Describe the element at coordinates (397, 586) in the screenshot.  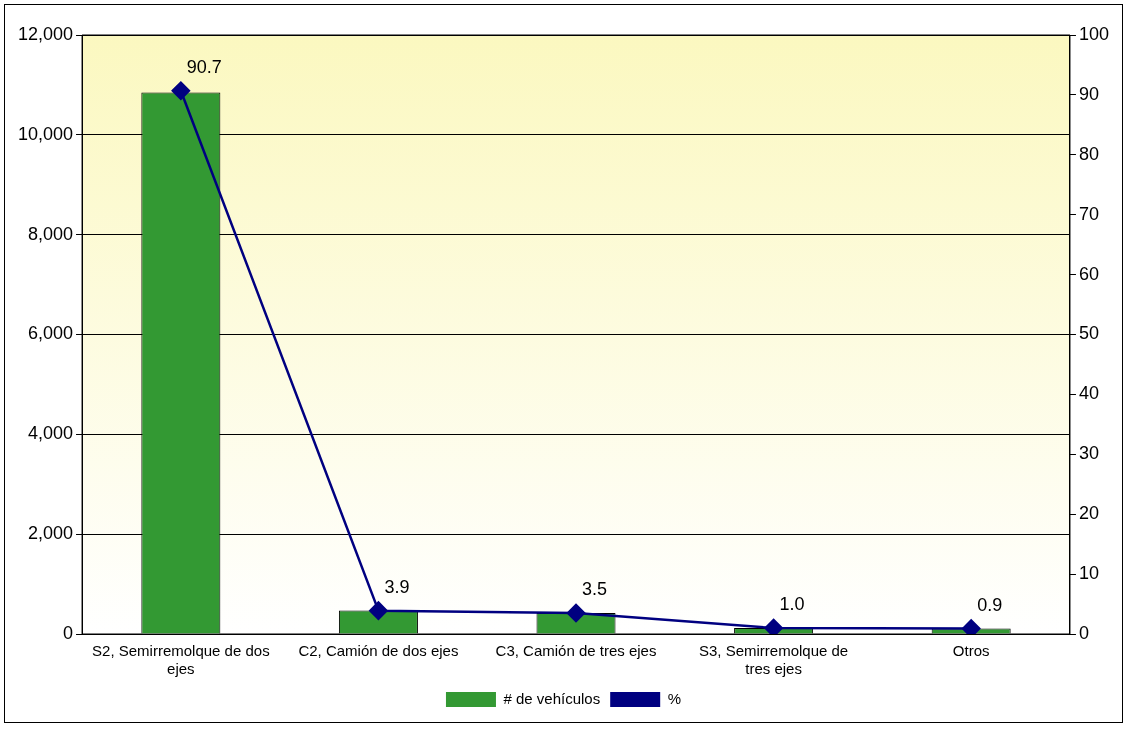
I see `data-label: 3.9` at that location.